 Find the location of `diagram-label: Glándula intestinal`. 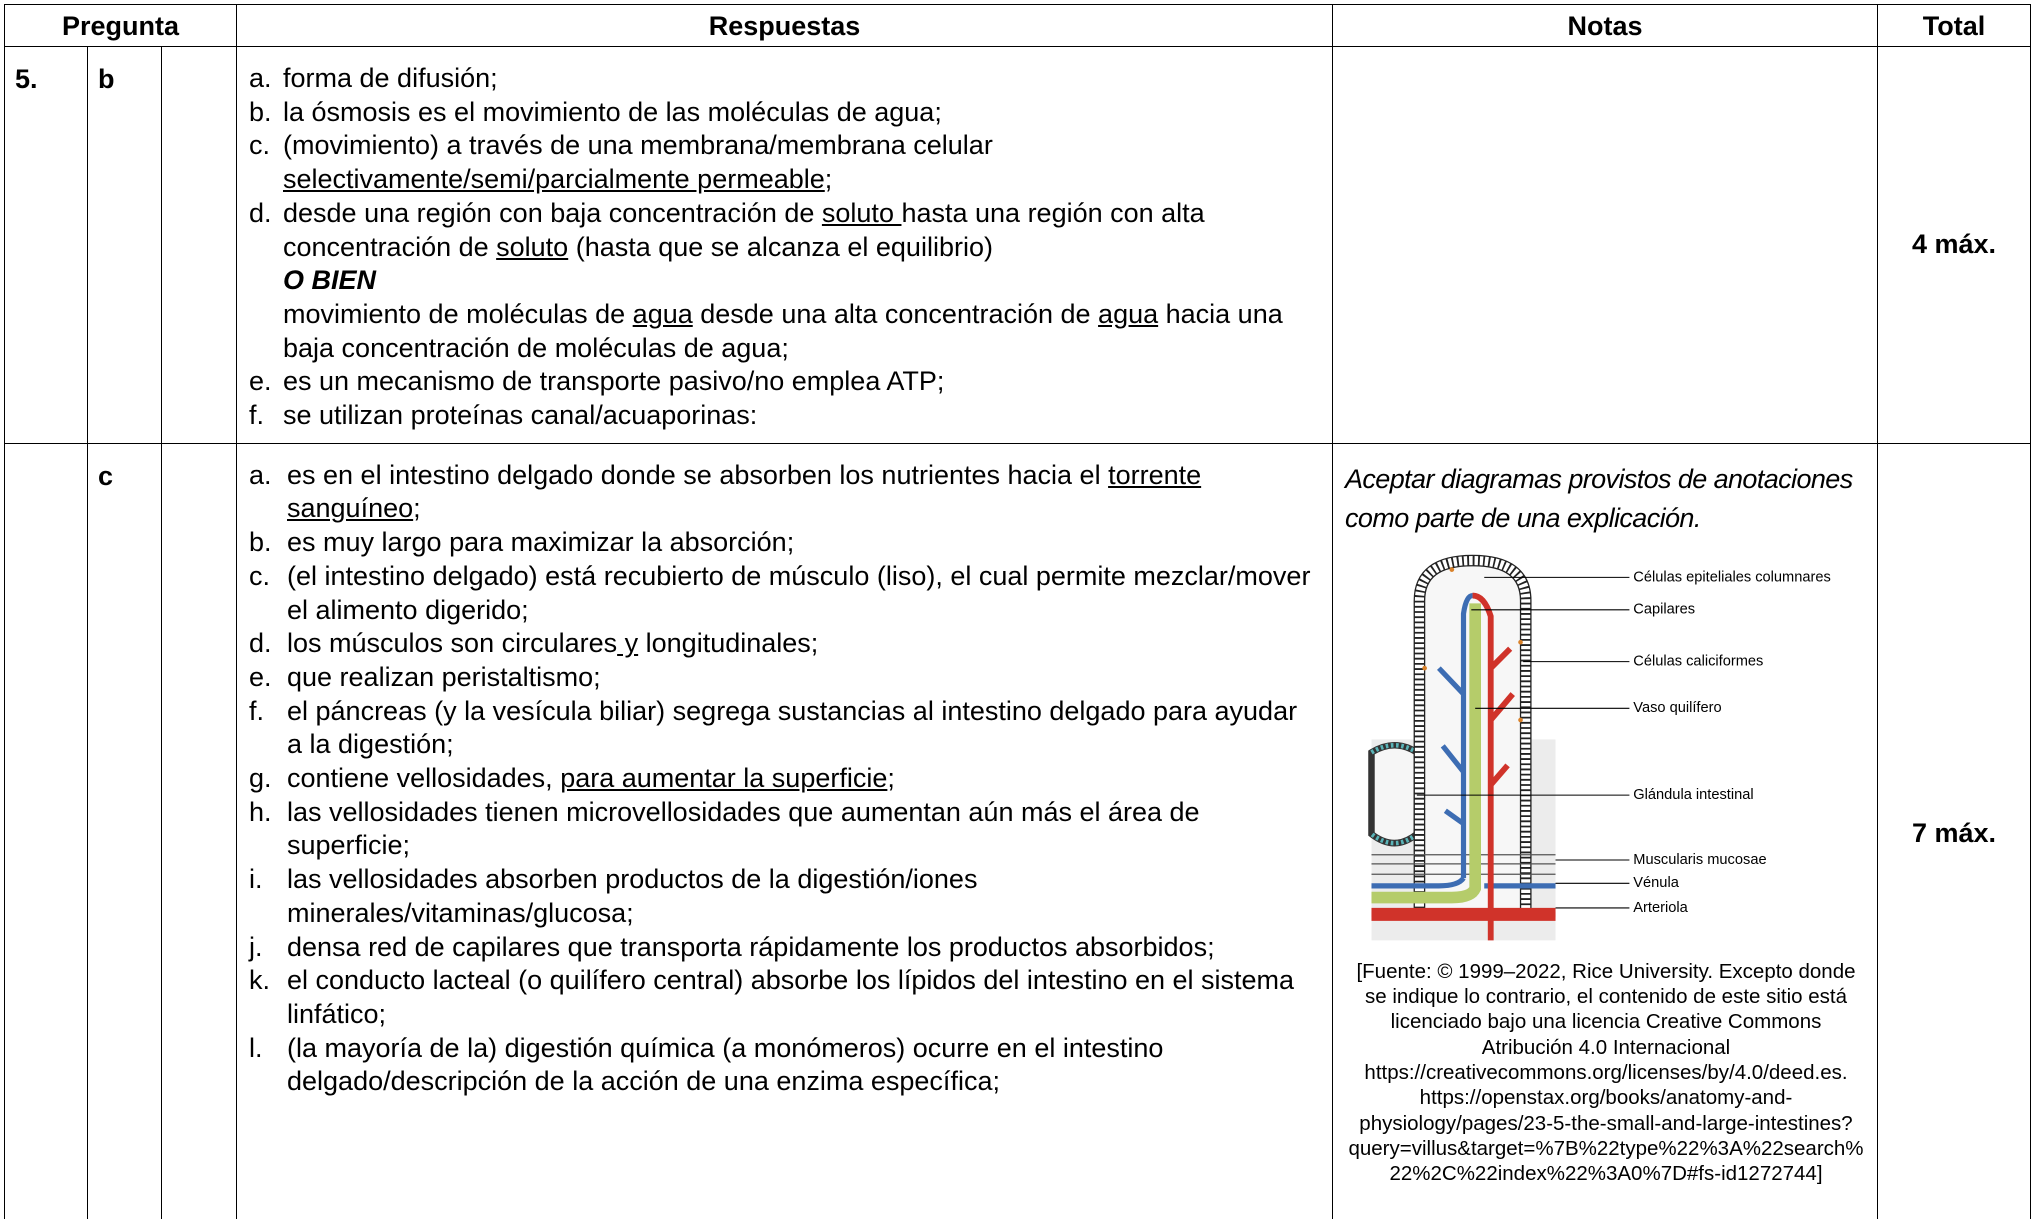

diagram-label: Glándula intestinal is located at coordinates (1693, 795).